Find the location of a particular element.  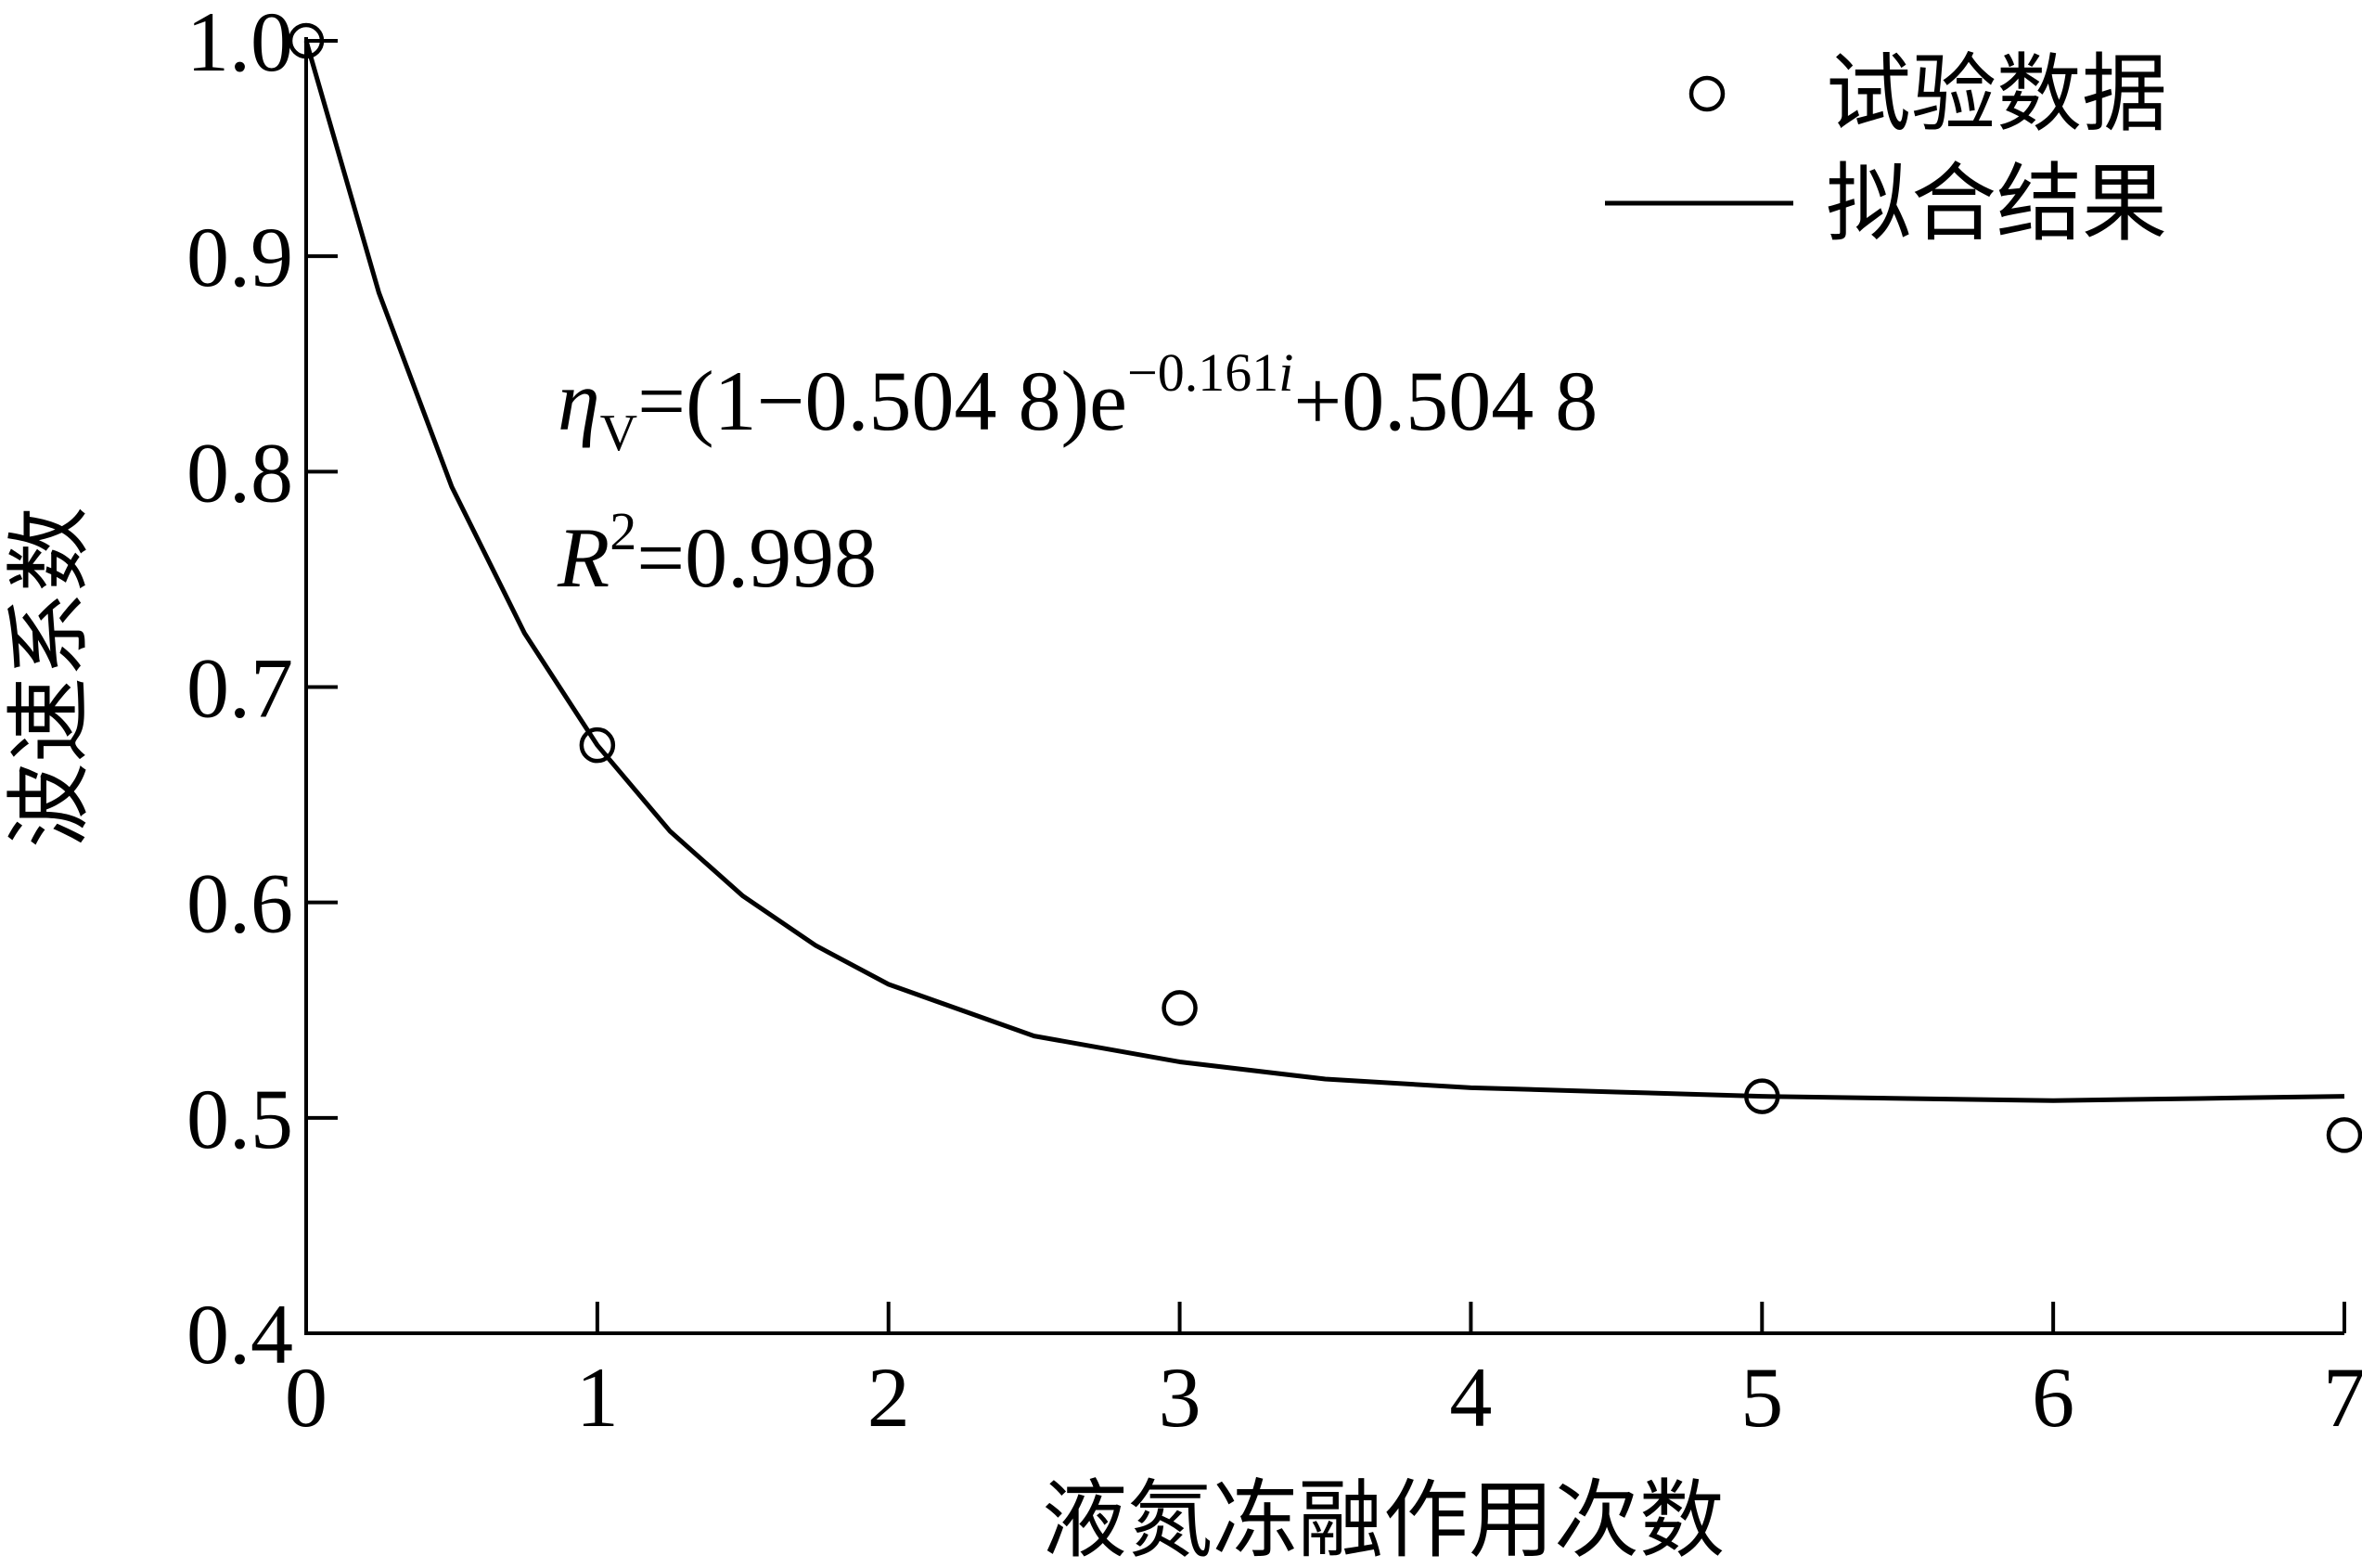

r2-part: 2 is located at coordinates (623, 531).